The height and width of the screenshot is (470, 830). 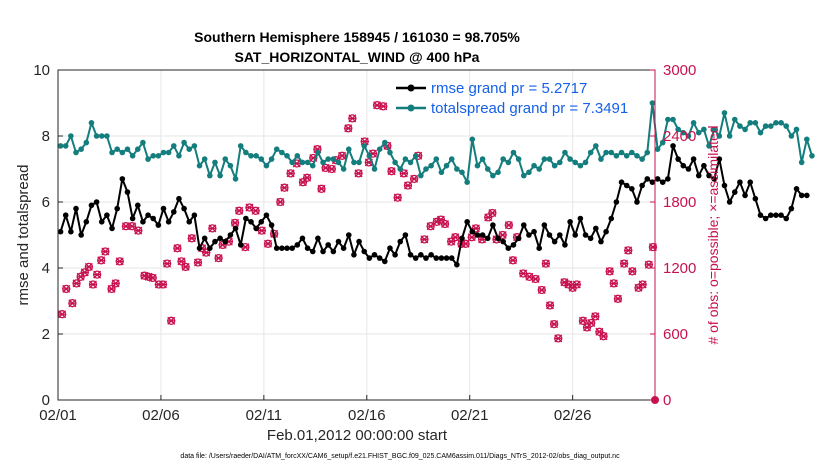 I want to click on x-axis-label: Feb.01,2012 00:00:00 start, so click(x=357, y=435).